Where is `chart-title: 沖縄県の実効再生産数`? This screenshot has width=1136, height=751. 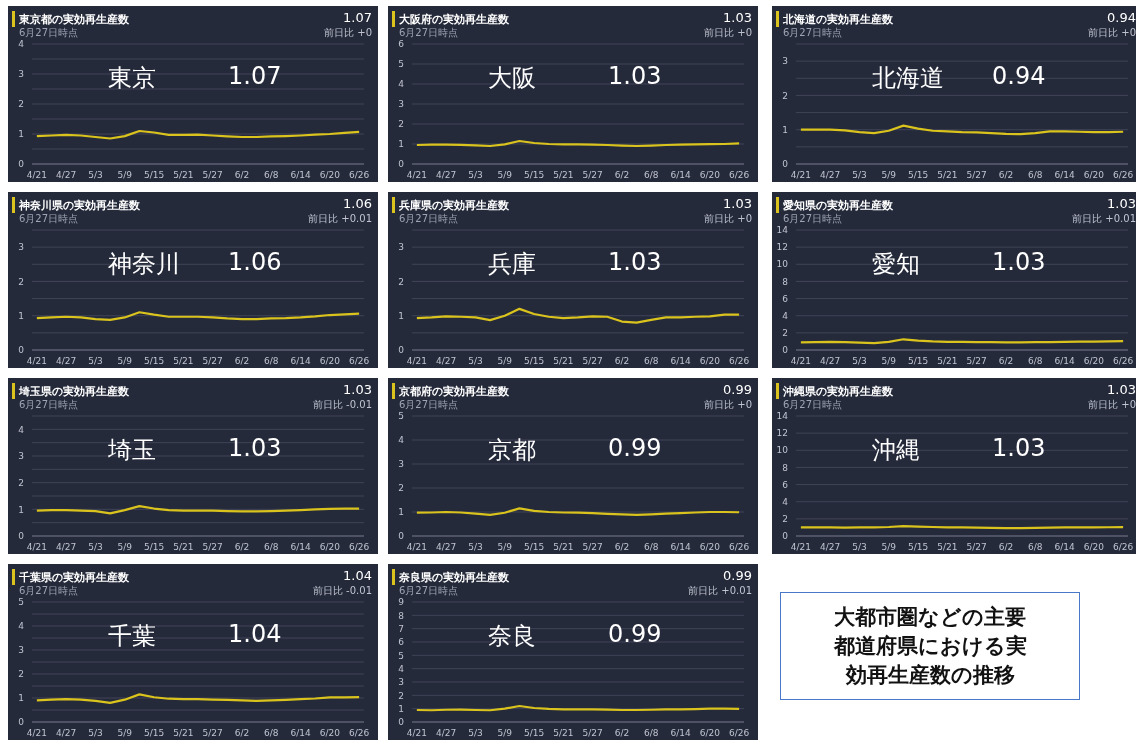
chart-title: 沖縄県の実効再生産数 is located at coordinates (838, 391).